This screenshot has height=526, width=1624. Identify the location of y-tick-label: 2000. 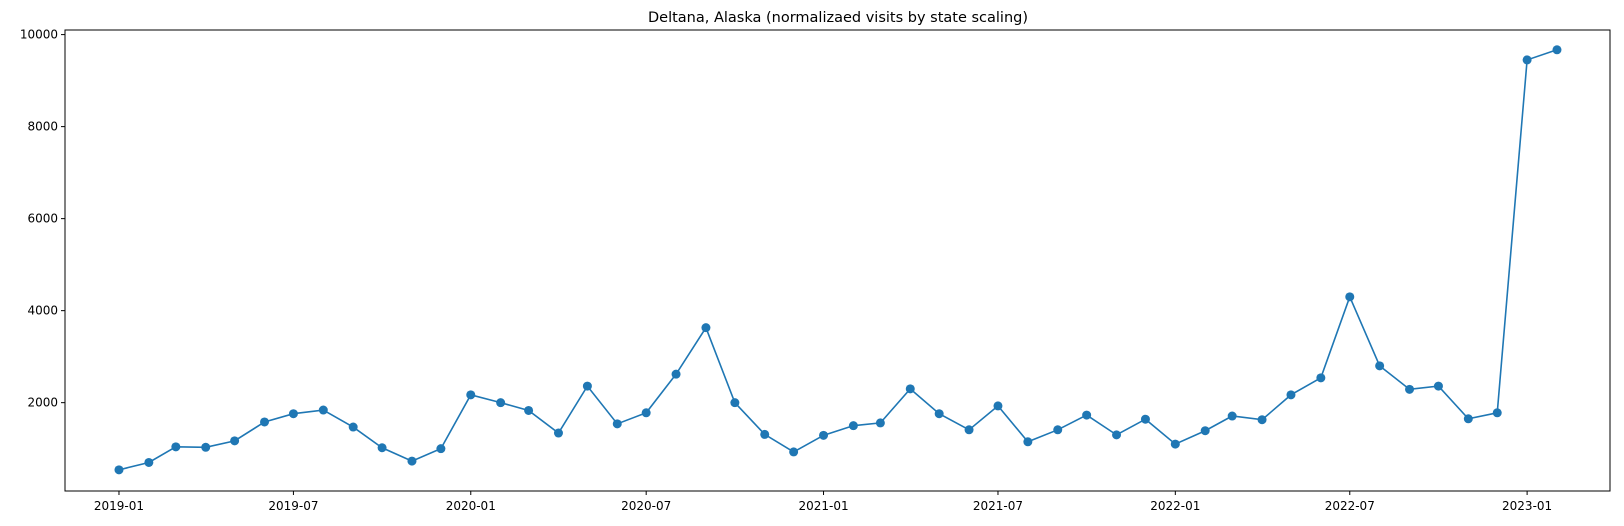
(42, 403).